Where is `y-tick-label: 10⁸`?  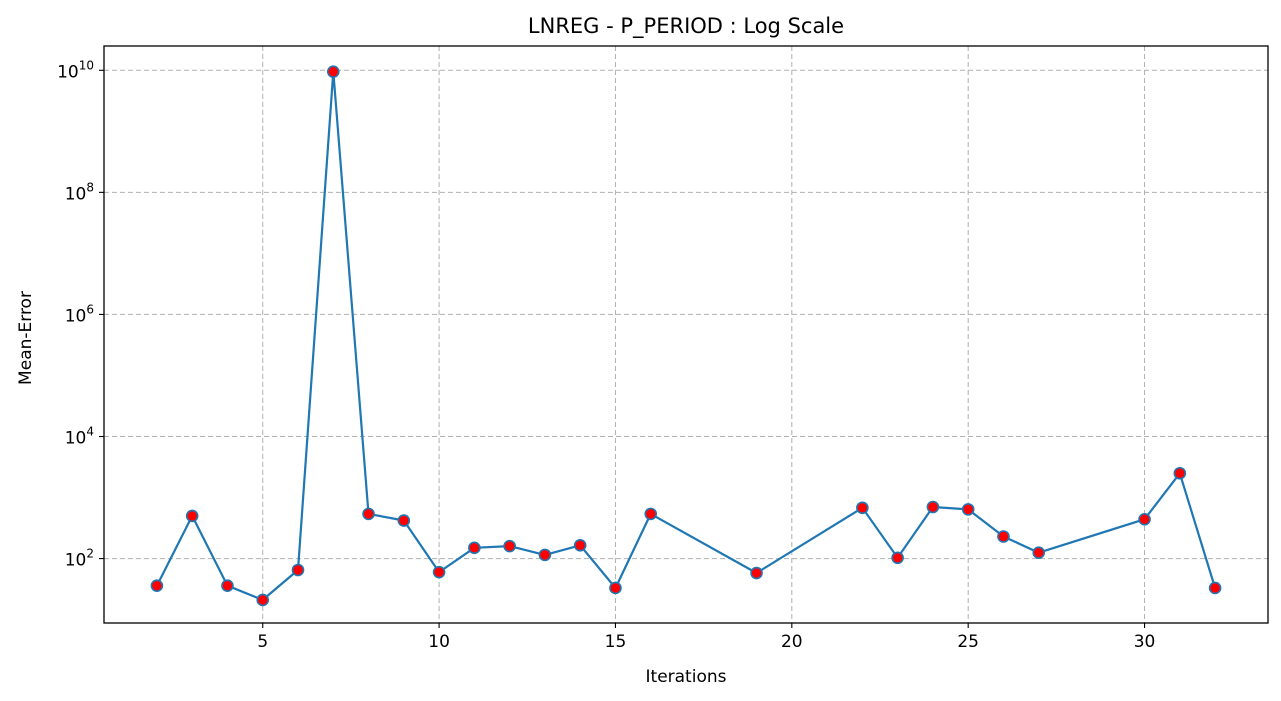
y-tick-label: 10⁸ is located at coordinates (79, 192).